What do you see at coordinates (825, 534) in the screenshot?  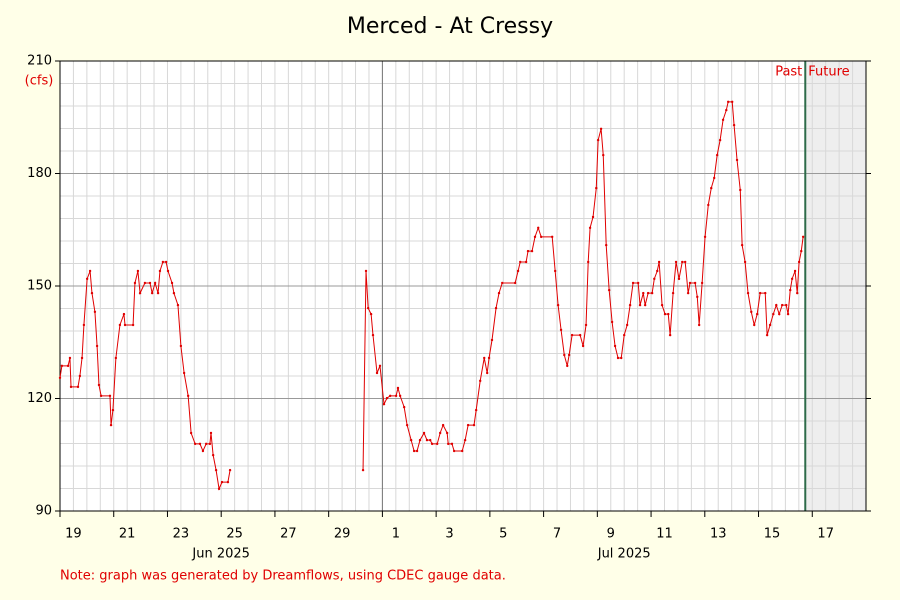 I see `x-tick-label: 17` at bounding box center [825, 534].